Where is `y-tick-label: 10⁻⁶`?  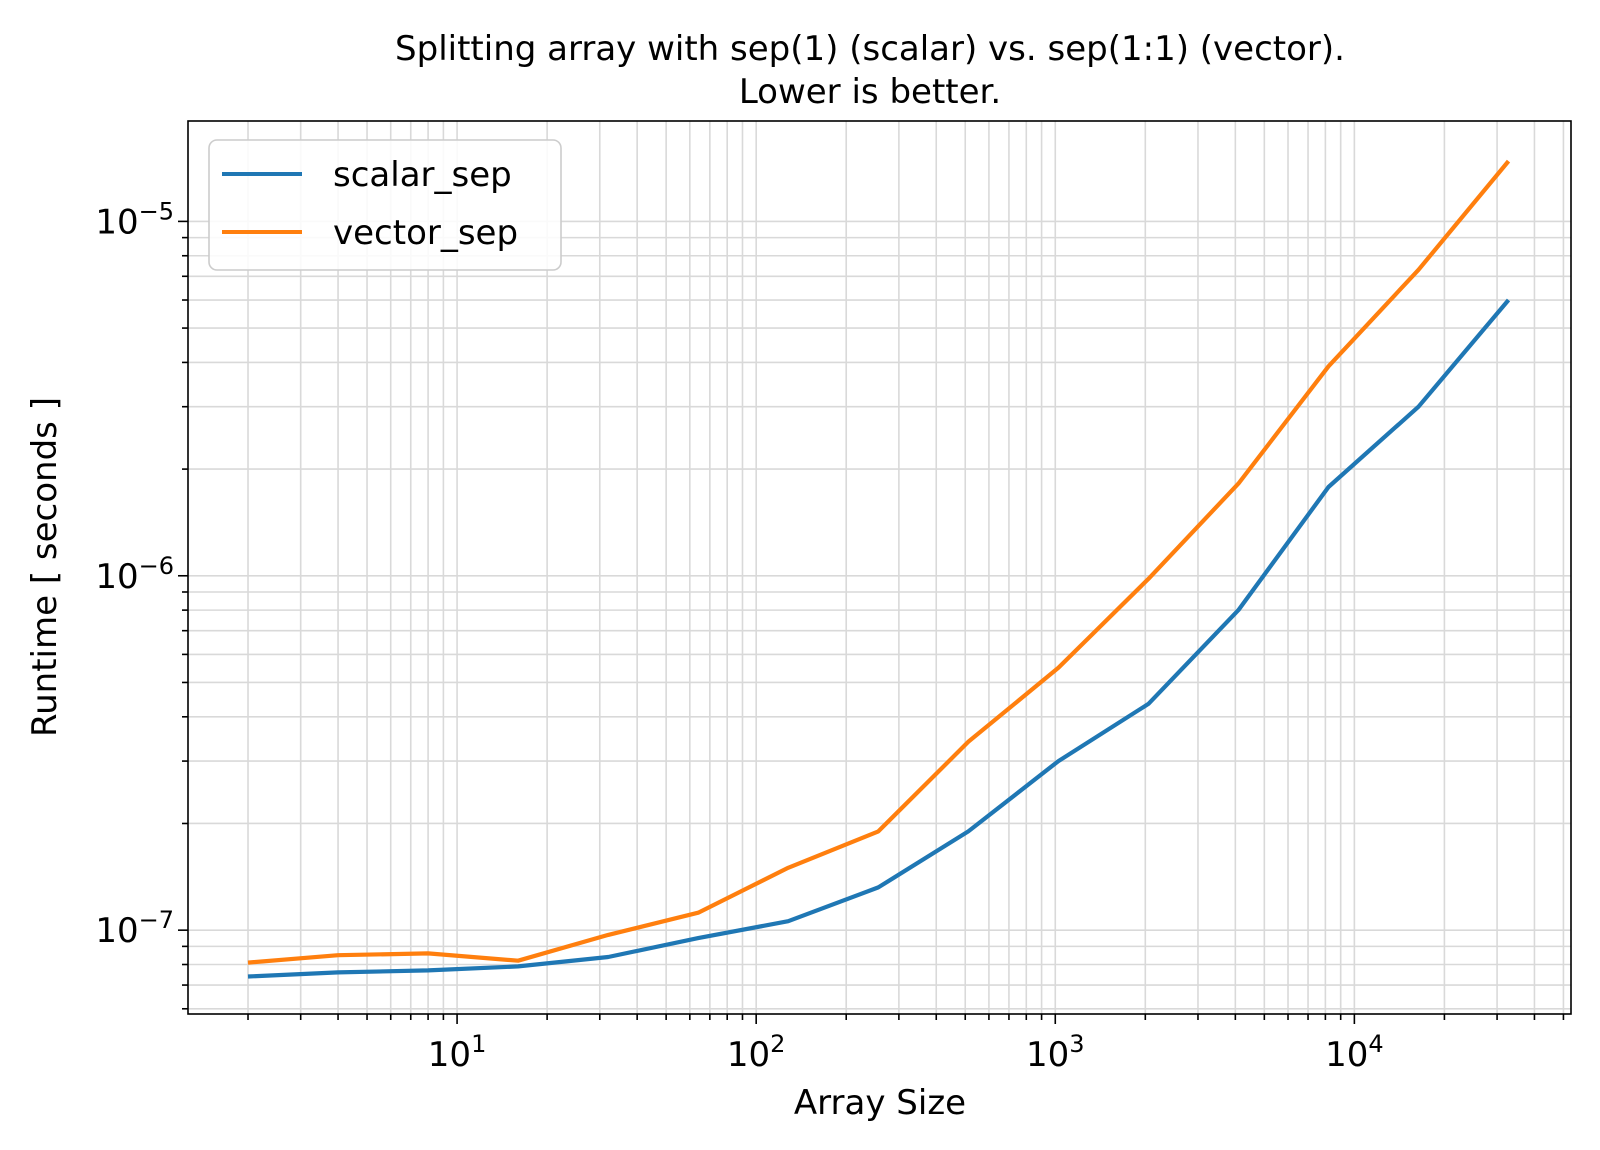
y-tick-label: 10⁻⁶ is located at coordinates (134, 574).